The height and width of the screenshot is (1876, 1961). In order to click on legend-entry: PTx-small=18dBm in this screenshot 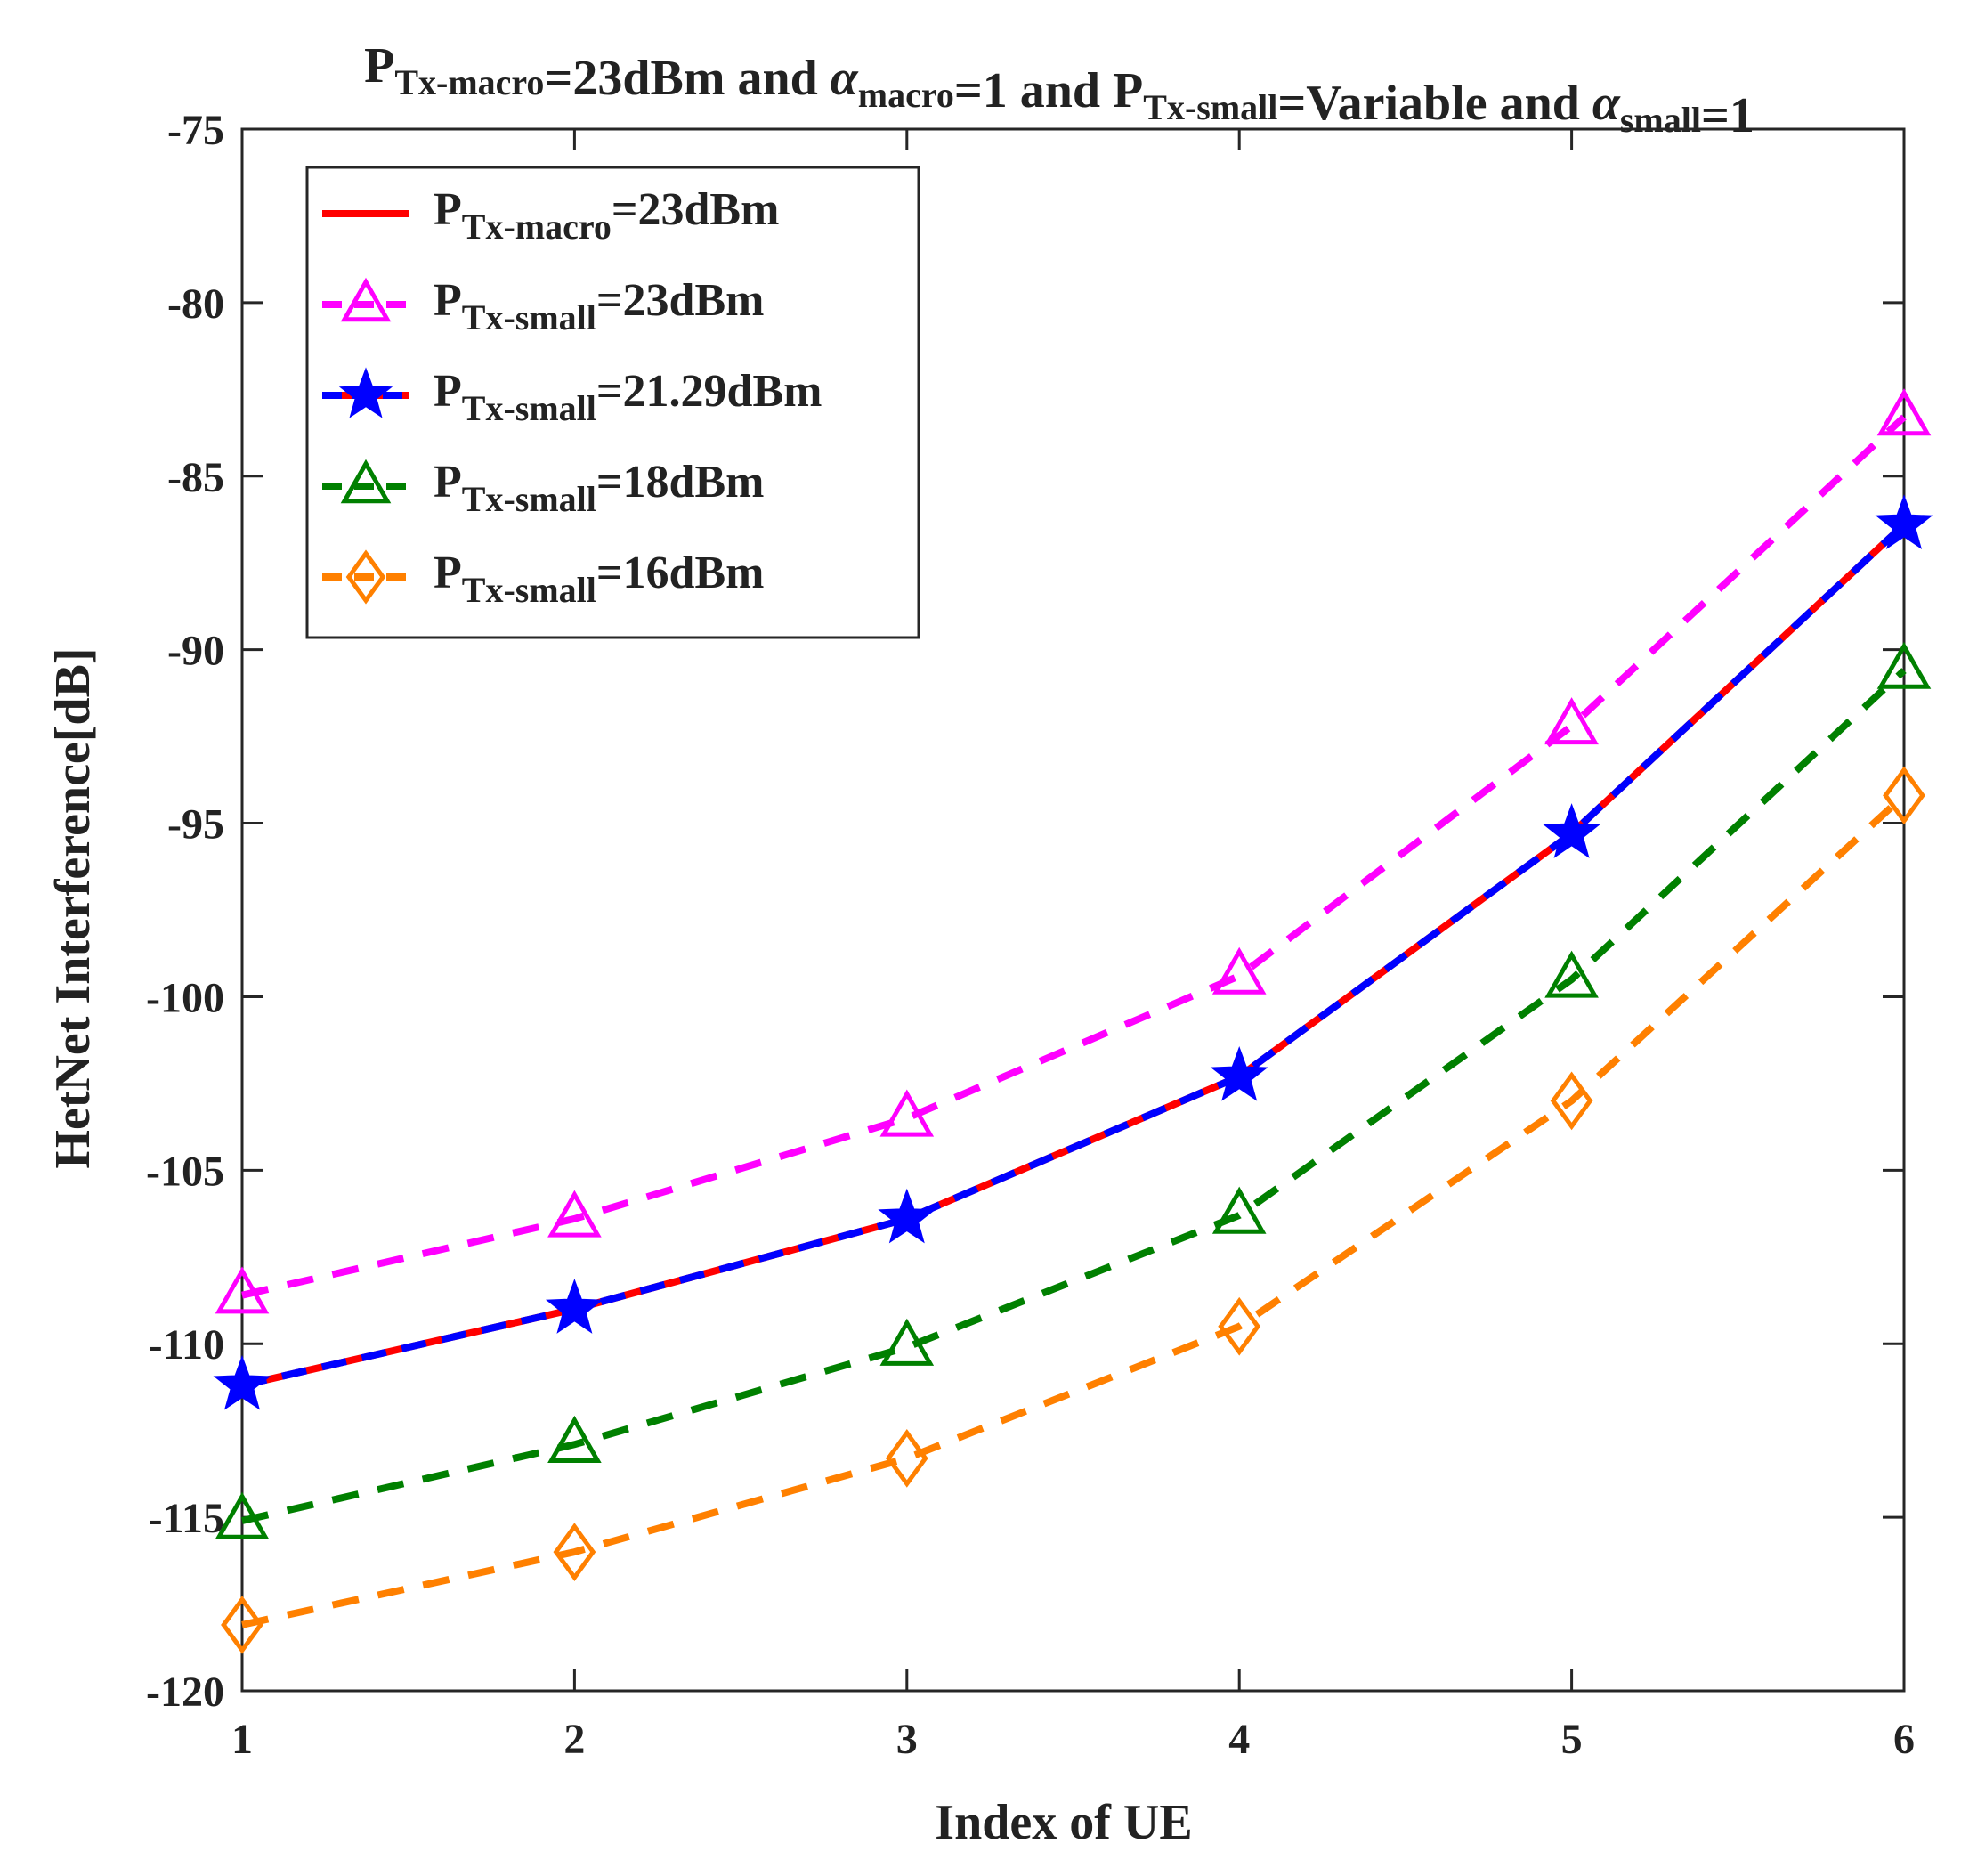, I will do `click(543, 488)`.